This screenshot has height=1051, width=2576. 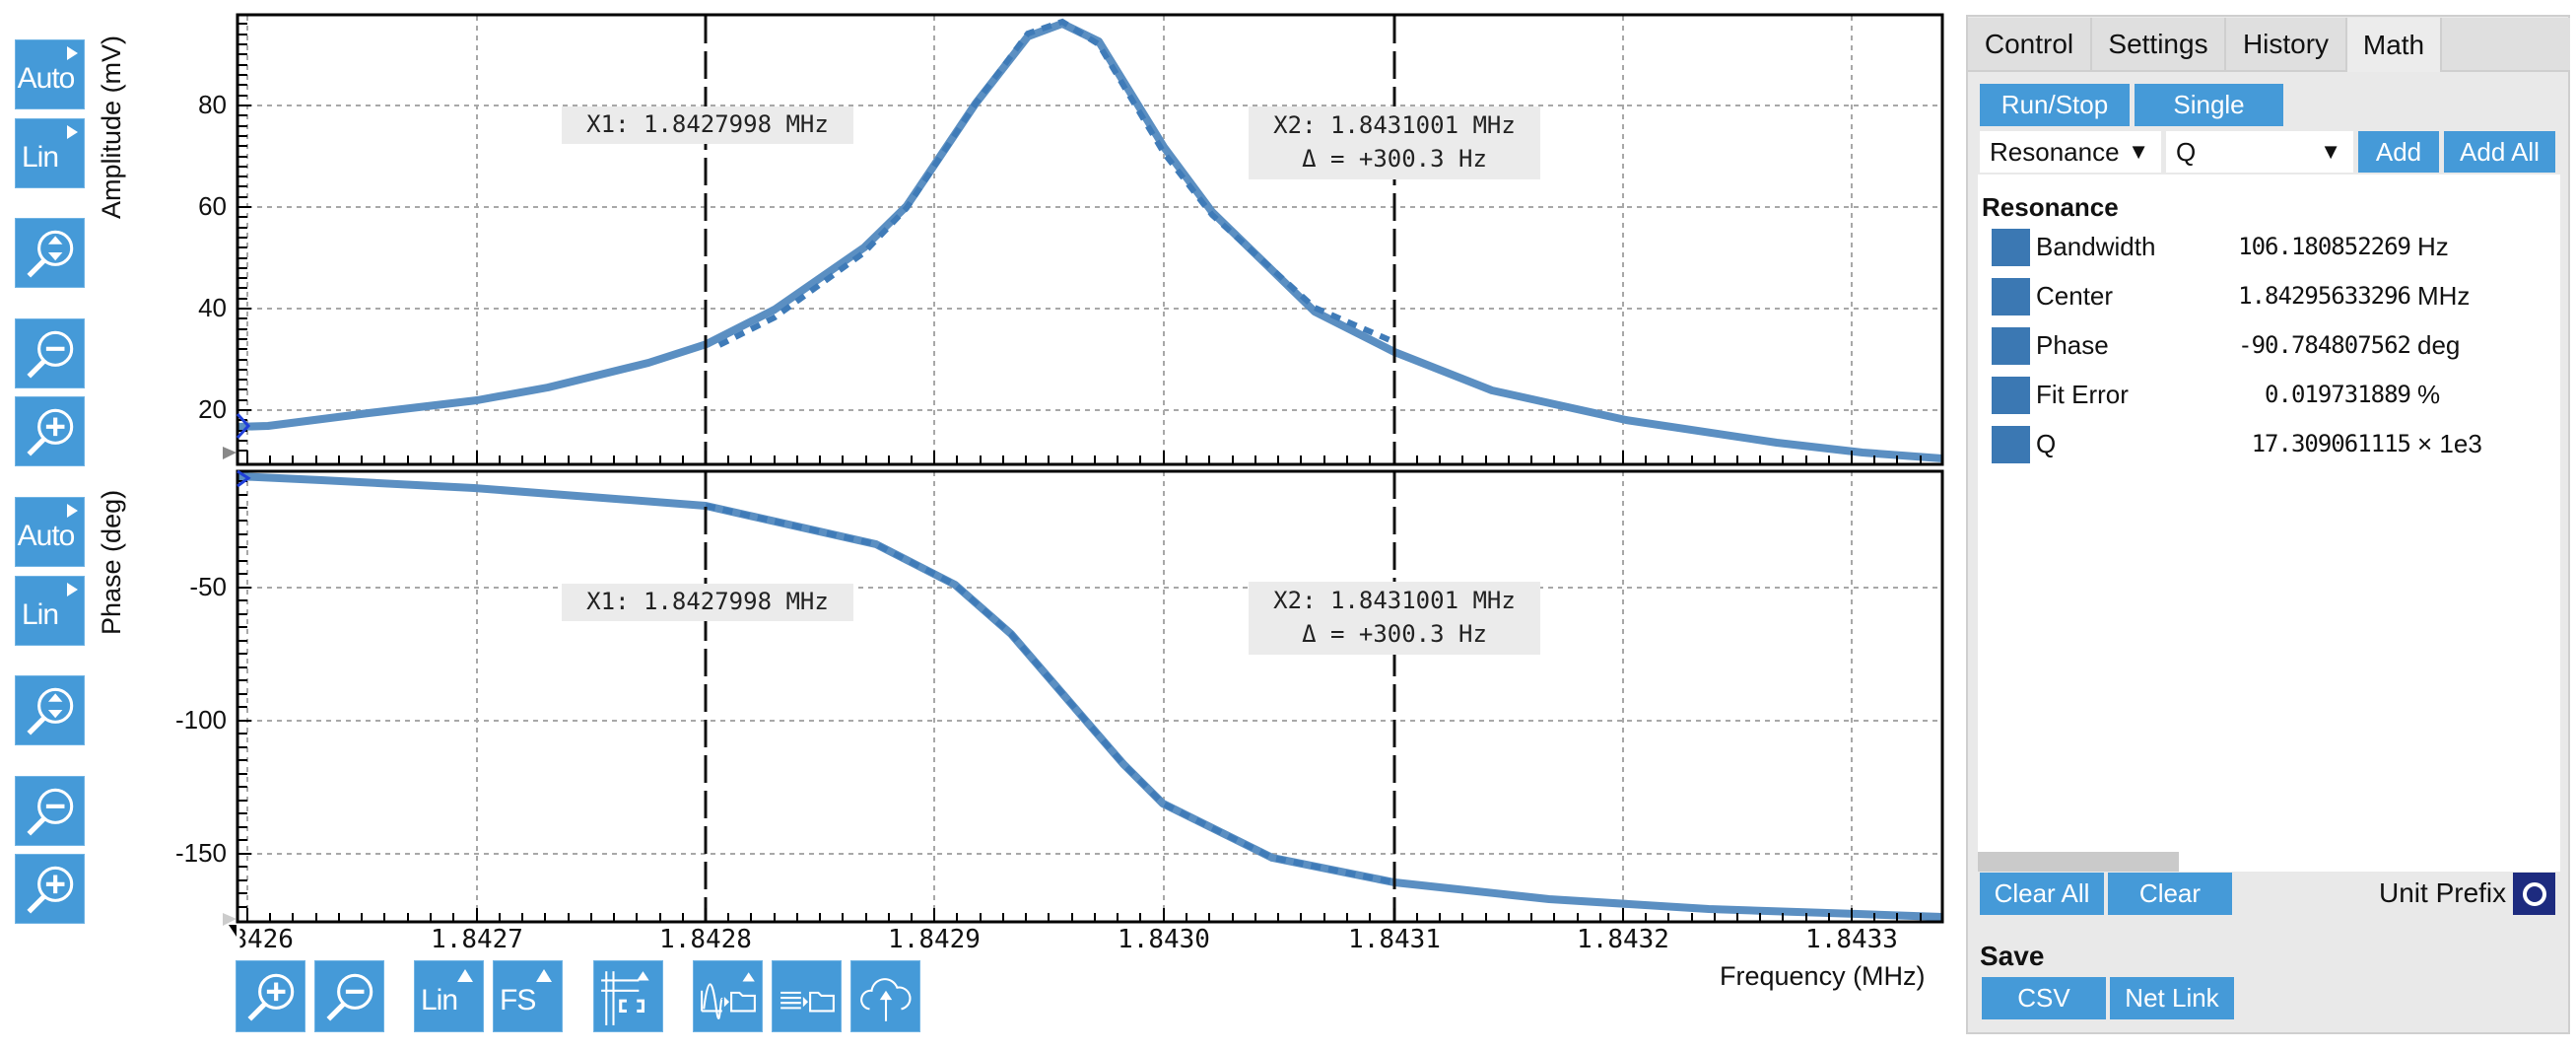 I want to click on frequency-span-button: FS, so click(x=528, y=996).